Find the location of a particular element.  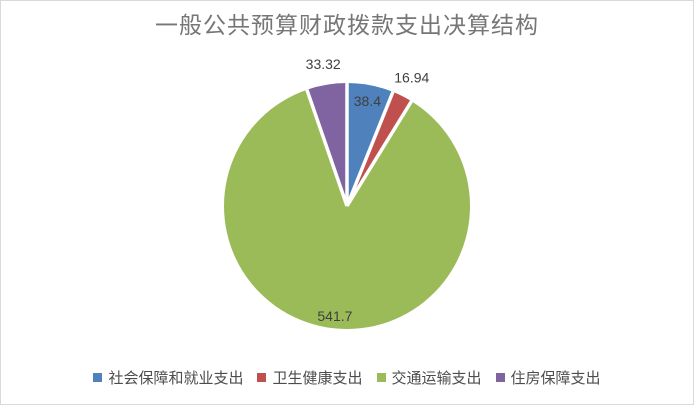

legend-item-2: 交通运输支出 is located at coordinates (429, 377).